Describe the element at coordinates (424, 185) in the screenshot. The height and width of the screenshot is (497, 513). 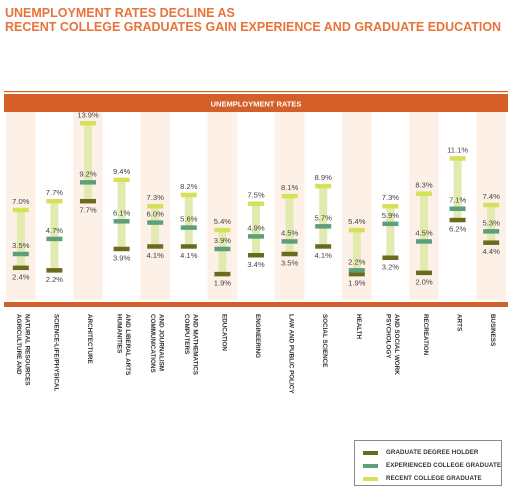
I see `data-label: 8.3%` at that location.